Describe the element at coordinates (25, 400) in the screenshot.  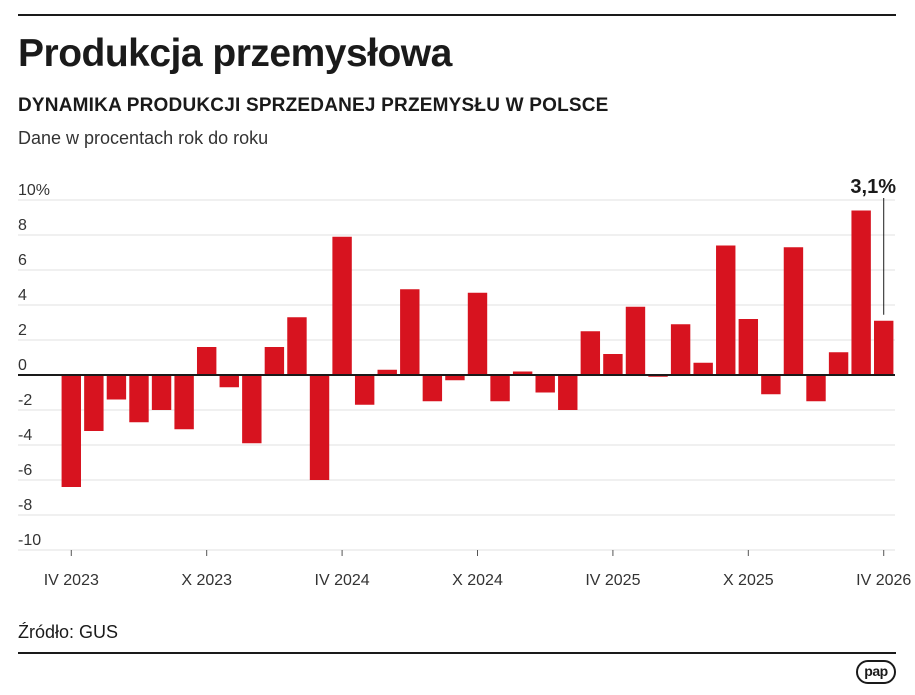
I see `y-tick-label: -2` at that location.